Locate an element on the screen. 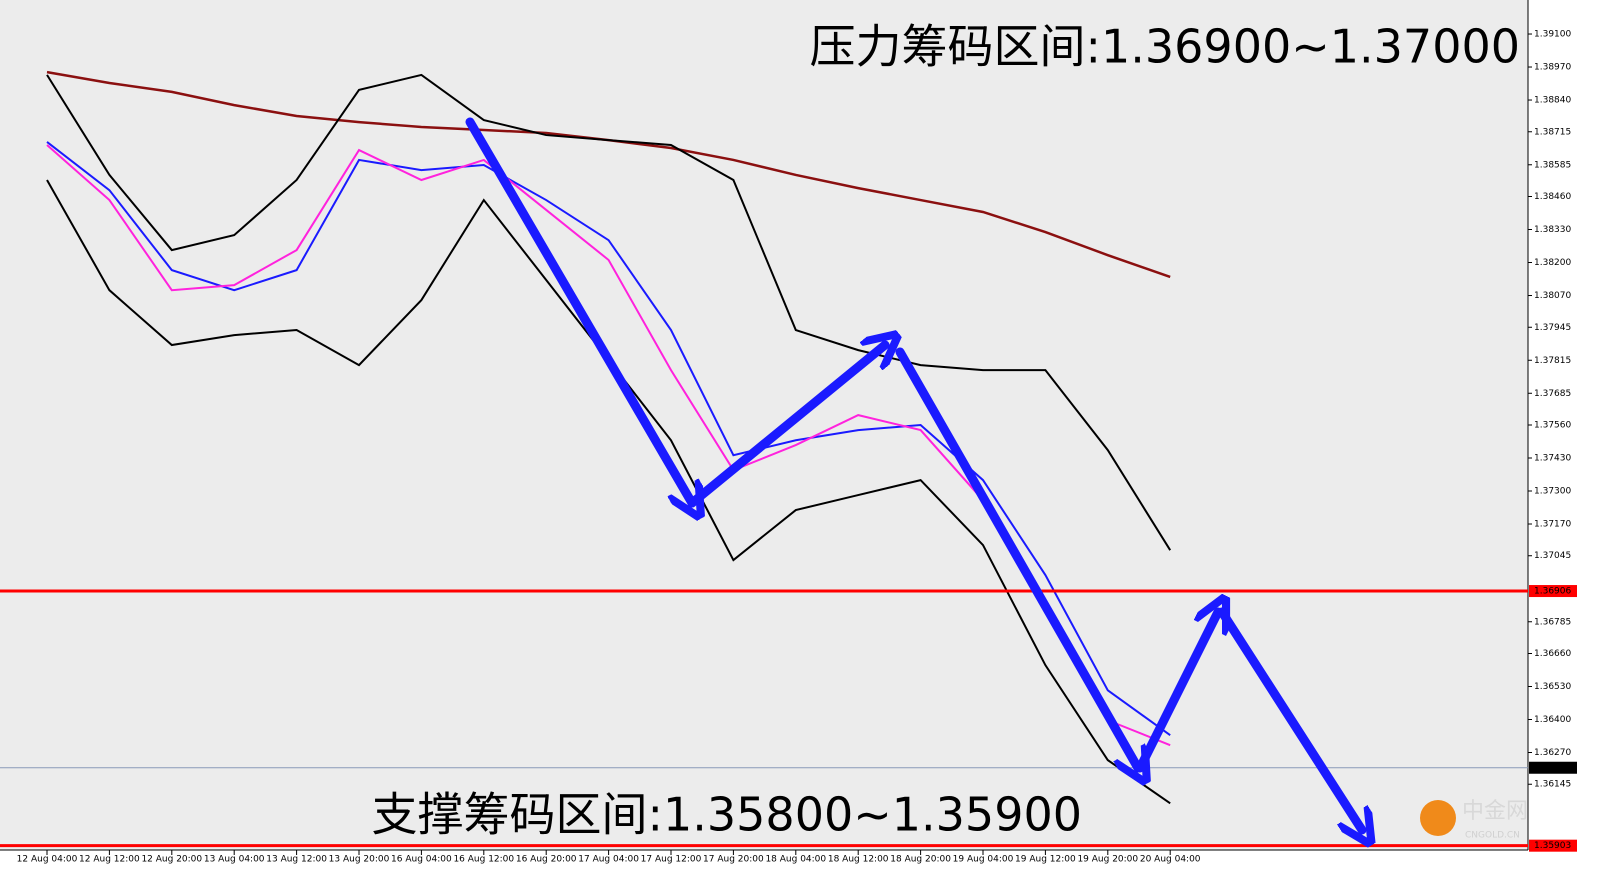 Image resolution: width=1610 pixels, height=895 pixels. x-tick-label: 17 Aug 20:00 is located at coordinates (733, 860).